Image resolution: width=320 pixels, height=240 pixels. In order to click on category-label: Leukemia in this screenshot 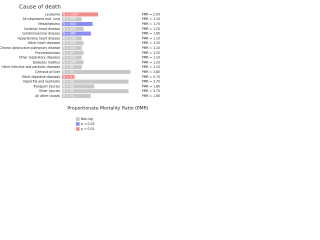, I will do `click(52, 14)`.